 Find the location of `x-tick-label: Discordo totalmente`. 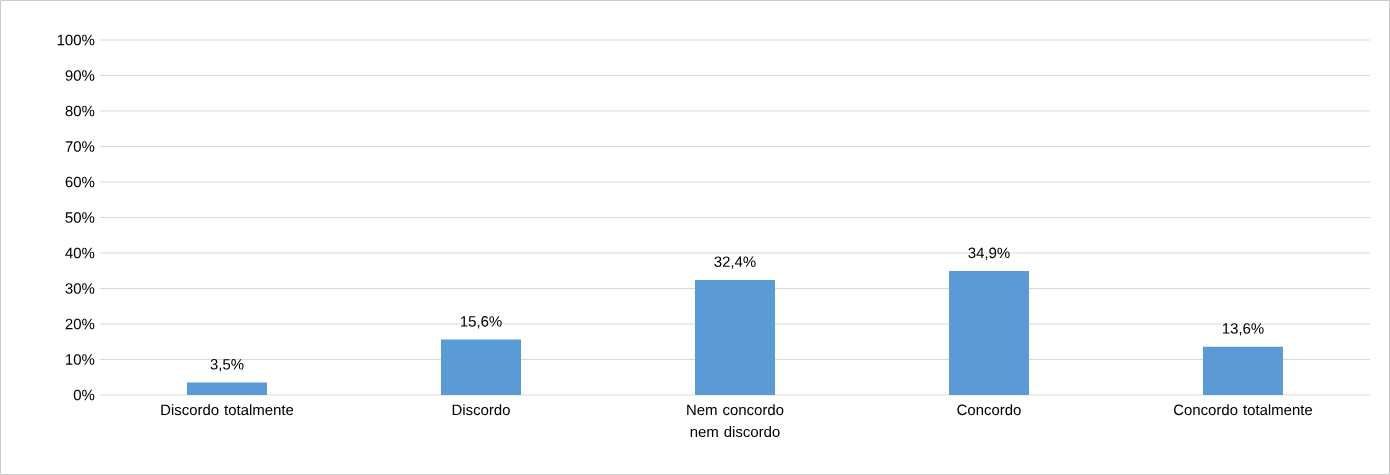

x-tick-label: Discordo totalmente is located at coordinates (227, 410).